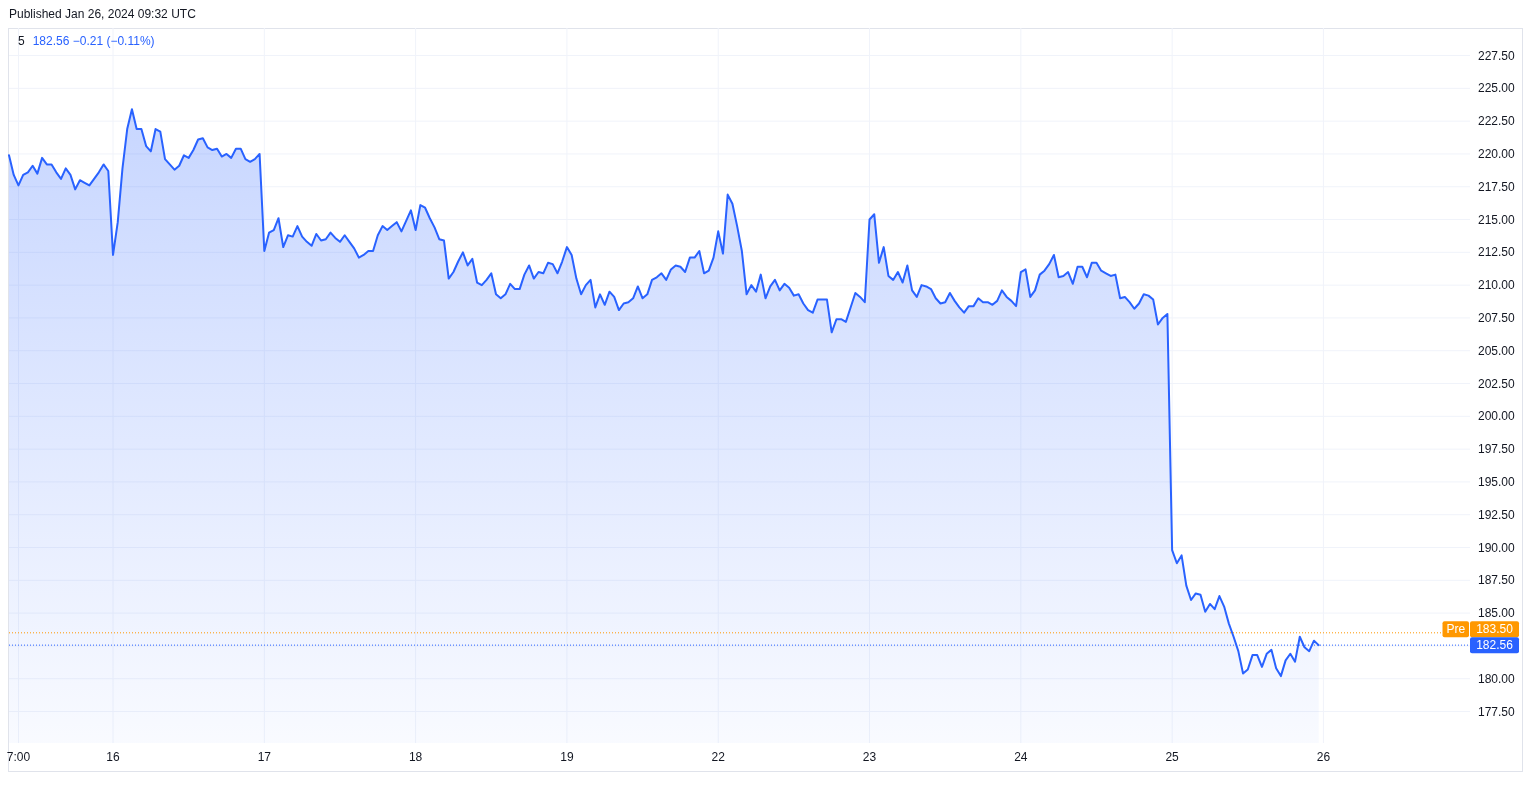  What do you see at coordinates (113, 757) in the screenshot?
I see `x-tick-label: 16` at bounding box center [113, 757].